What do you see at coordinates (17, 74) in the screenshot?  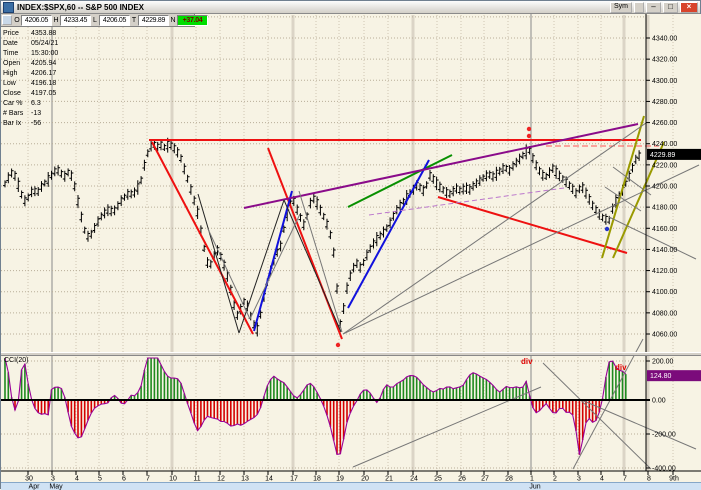 I see `cursor-data-label: High` at bounding box center [17, 74].